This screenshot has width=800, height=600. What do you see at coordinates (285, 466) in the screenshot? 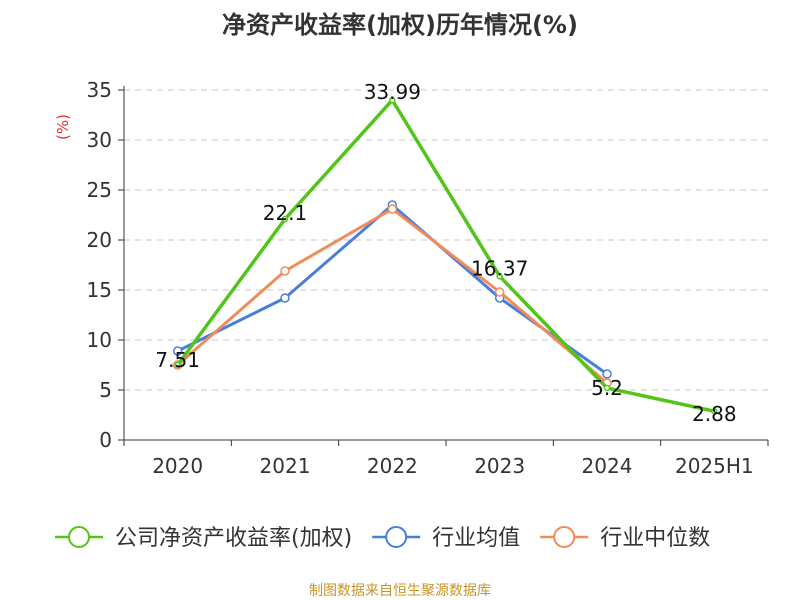
I see `x-tick-label: 2021` at bounding box center [285, 466].